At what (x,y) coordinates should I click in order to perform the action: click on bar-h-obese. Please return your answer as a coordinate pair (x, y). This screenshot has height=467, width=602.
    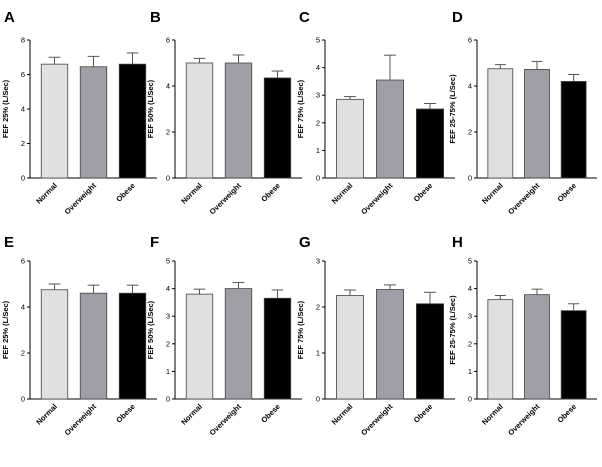
    Looking at the image, I should click on (573, 355).